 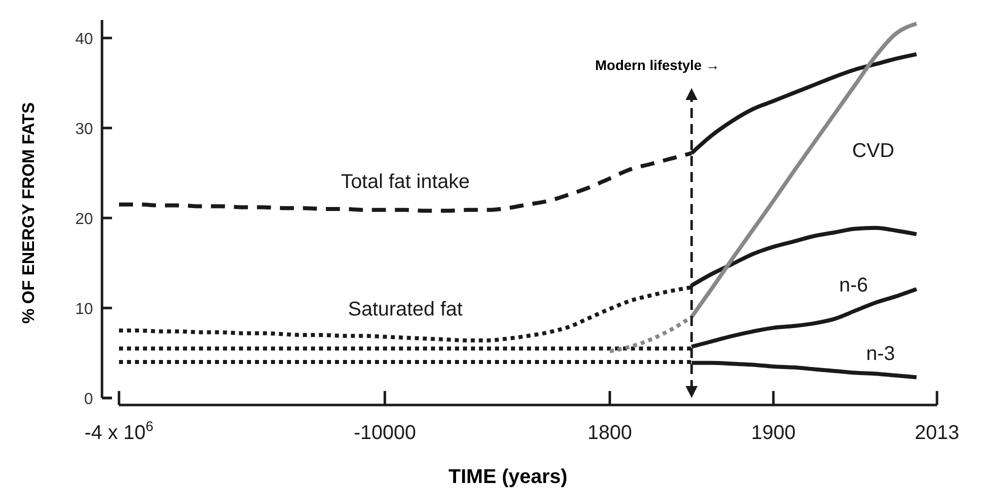 I want to click on y-tick-label: 30, so click(x=84, y=129).